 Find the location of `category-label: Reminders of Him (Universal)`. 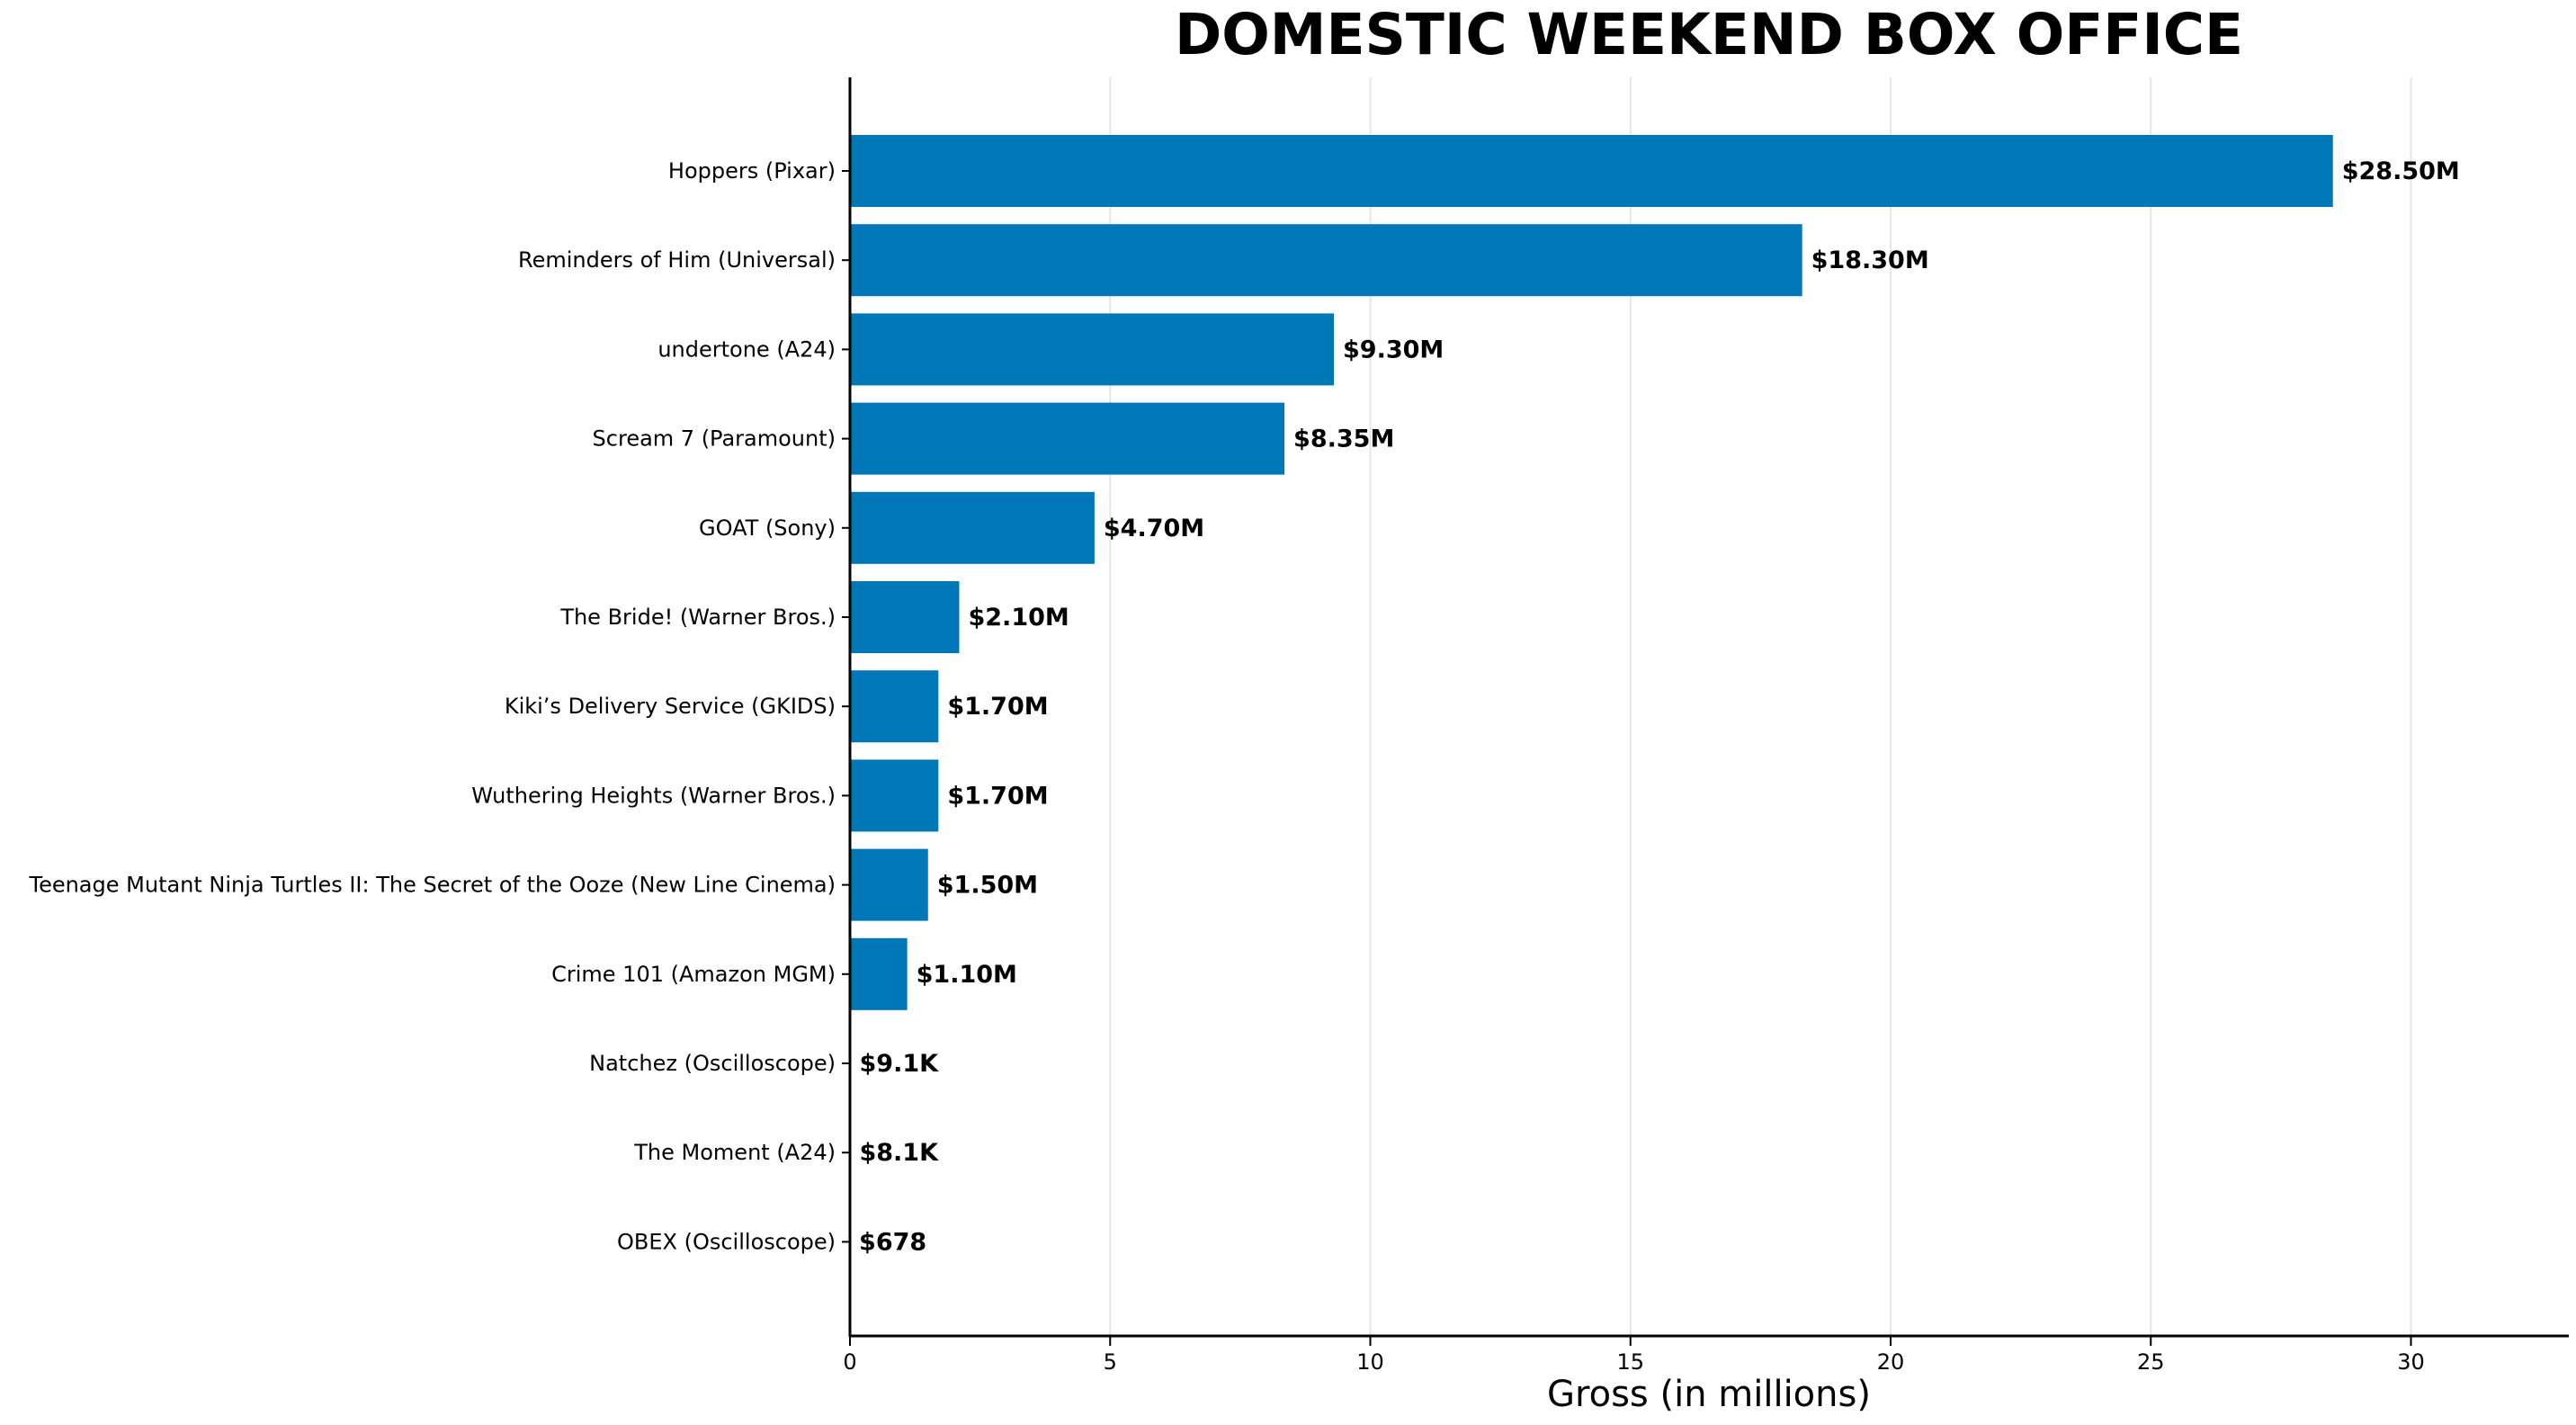

category-label: Reminders of Him (Universal) is located at coordinates (677, 260).